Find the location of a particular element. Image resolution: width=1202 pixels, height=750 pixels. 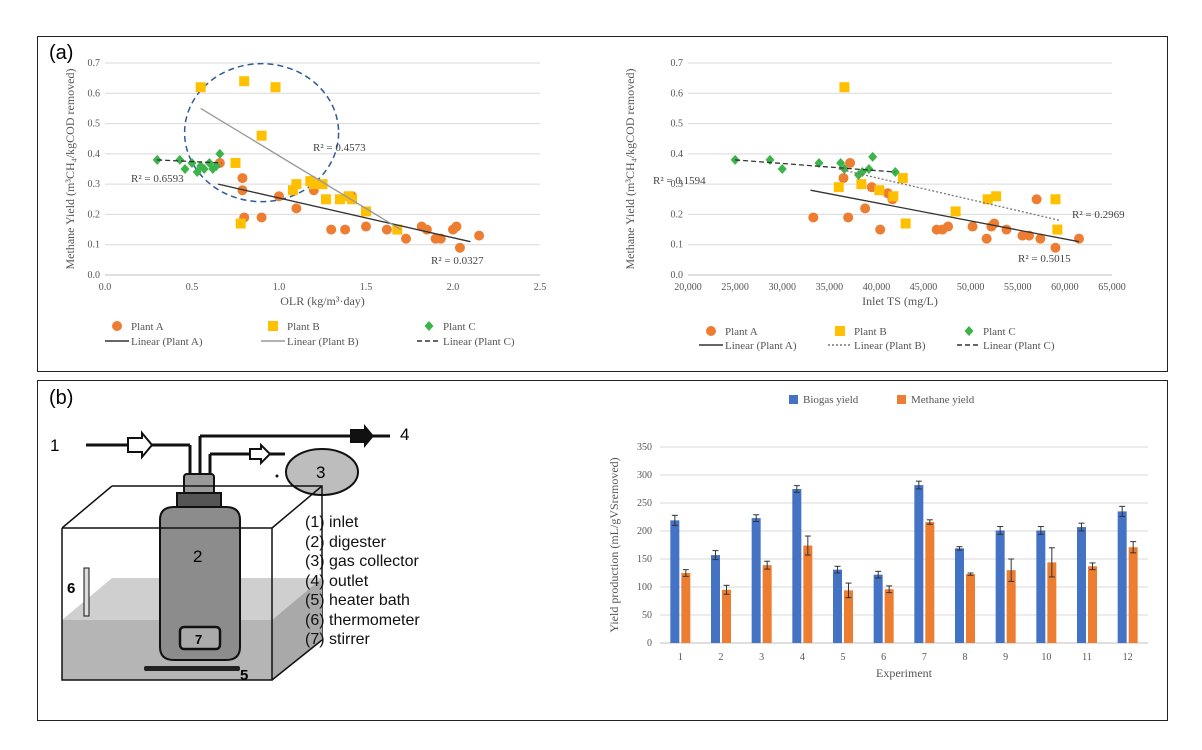

x-axis-label: OLR (kg/m³·day) is located at coordinates (322, 301).